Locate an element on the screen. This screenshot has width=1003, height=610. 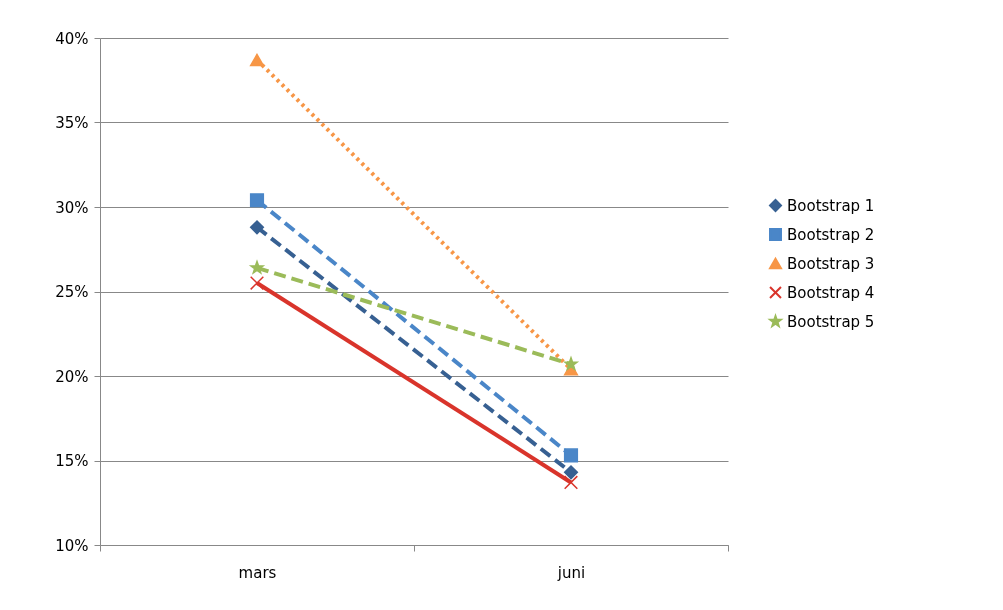
x-tick-label: juni is located at coordinates (571, 572).